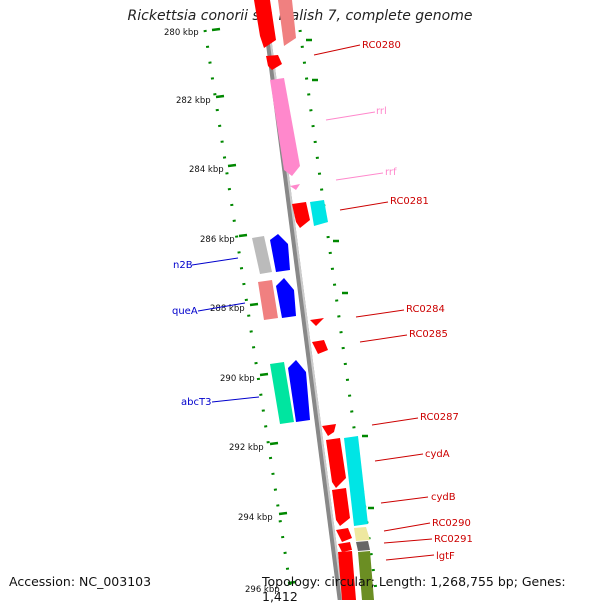 This screenshot has width=600, height=604. Describe the element at coordinates (237, 379) in the screenshot. I see `tick-label: 290 kbp` at that location.